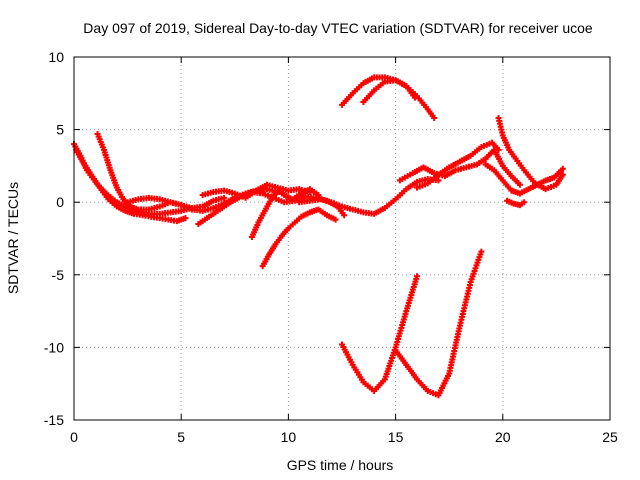 This screenshot has height=480, width=640. I want to click on y-tick-label: 0, so click(60, 202).